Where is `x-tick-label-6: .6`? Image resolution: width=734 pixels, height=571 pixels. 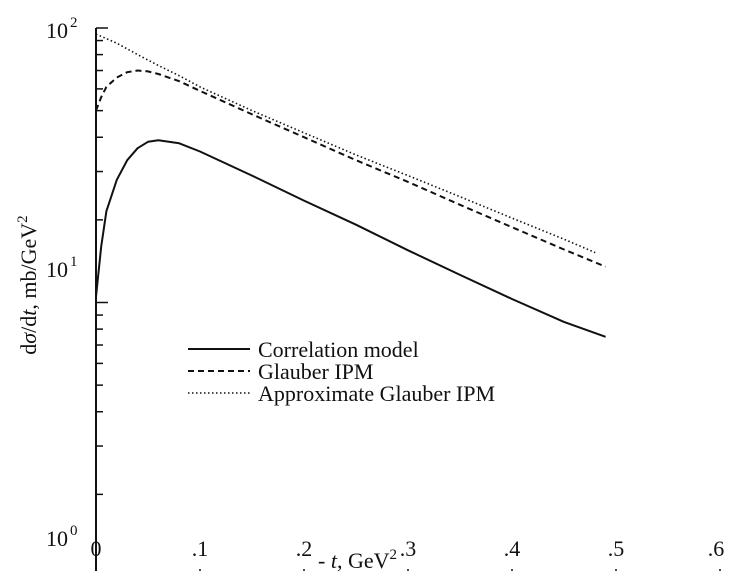 x-tick-label-6: .6 is located at coordinates (716, 548).